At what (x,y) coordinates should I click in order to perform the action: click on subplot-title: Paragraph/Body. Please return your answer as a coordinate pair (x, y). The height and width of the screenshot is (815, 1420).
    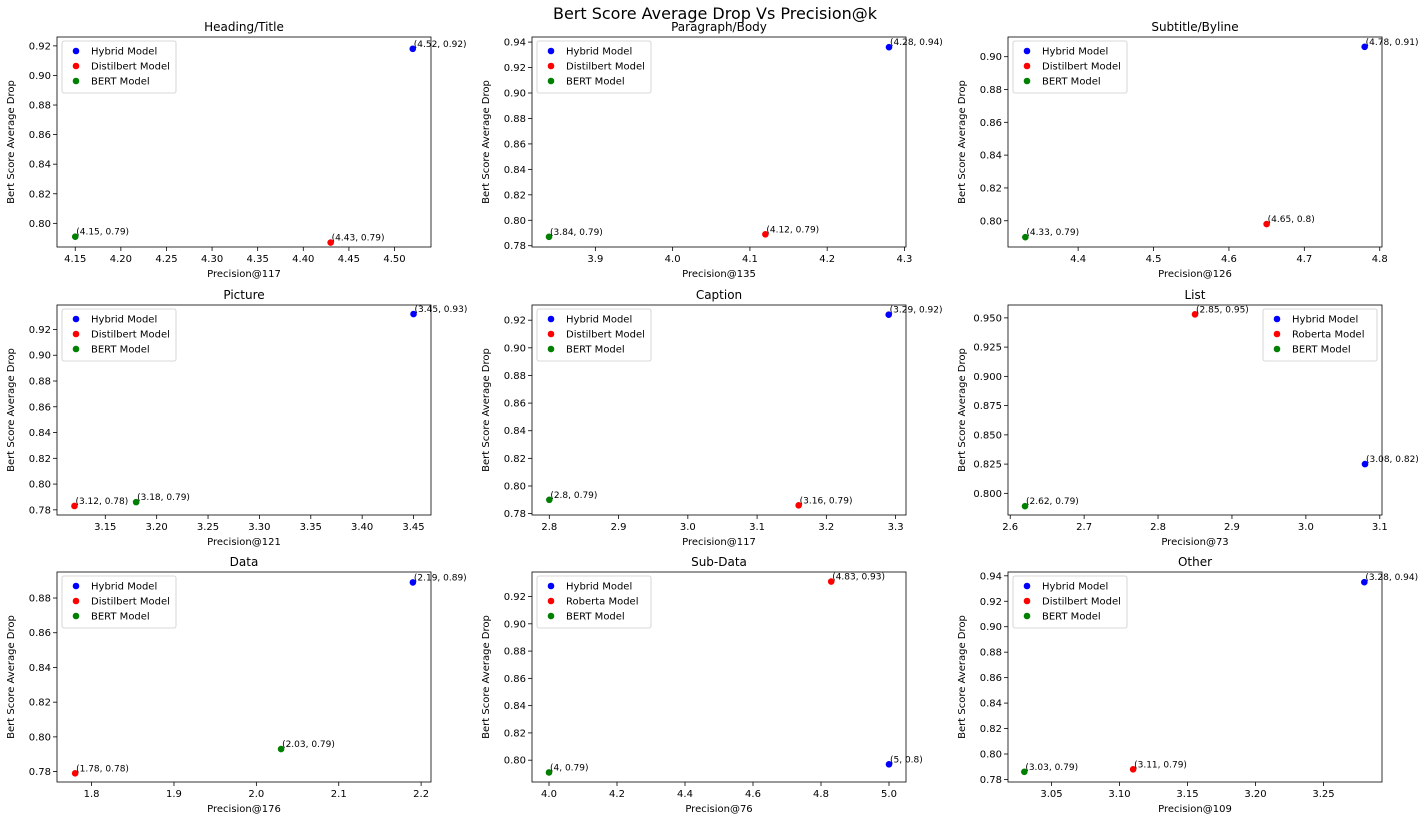
    Looking at the image, I should click on (719, 27).